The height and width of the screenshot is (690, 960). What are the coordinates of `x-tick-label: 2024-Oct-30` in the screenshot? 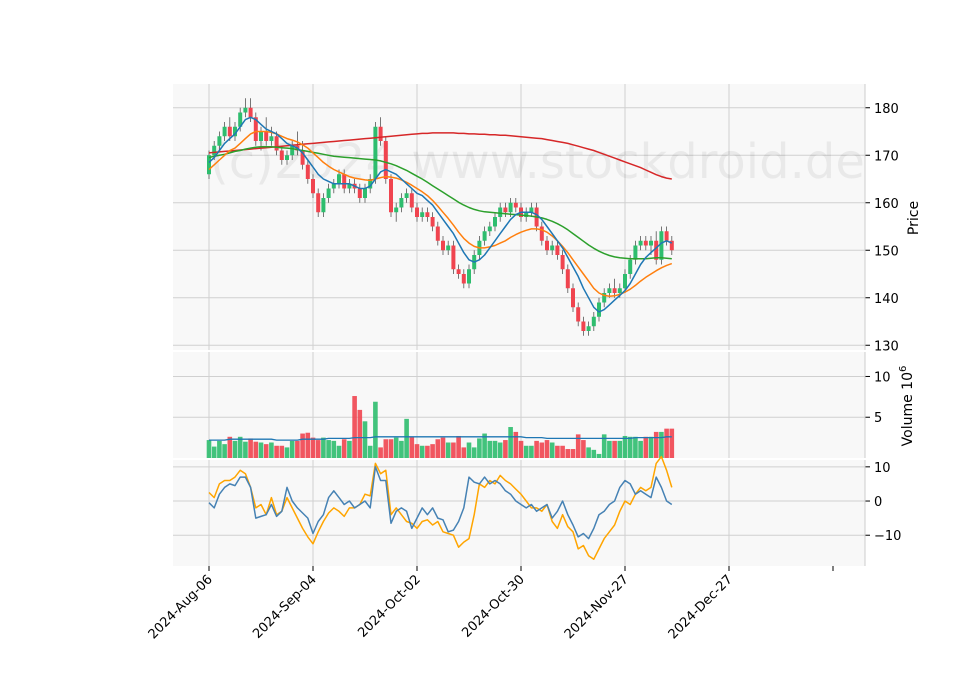 It's located at (493, 606).